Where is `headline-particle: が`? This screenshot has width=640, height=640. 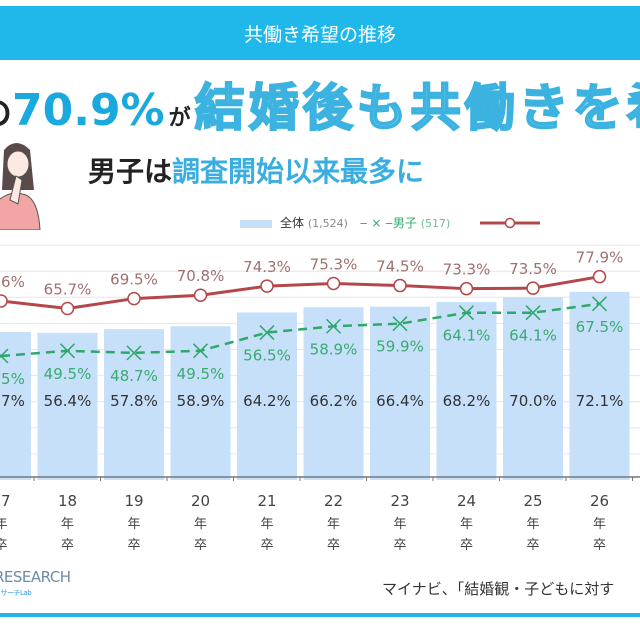 headline-particle: が is located at coordinates (179, 118).